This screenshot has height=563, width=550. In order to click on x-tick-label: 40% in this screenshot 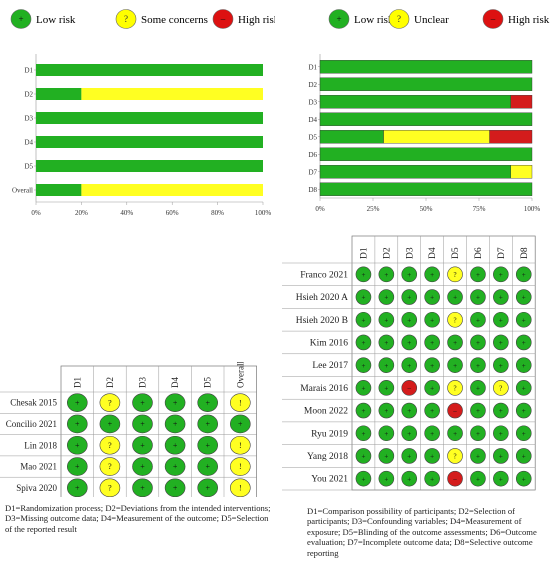, I will do `click(126, 213)`.